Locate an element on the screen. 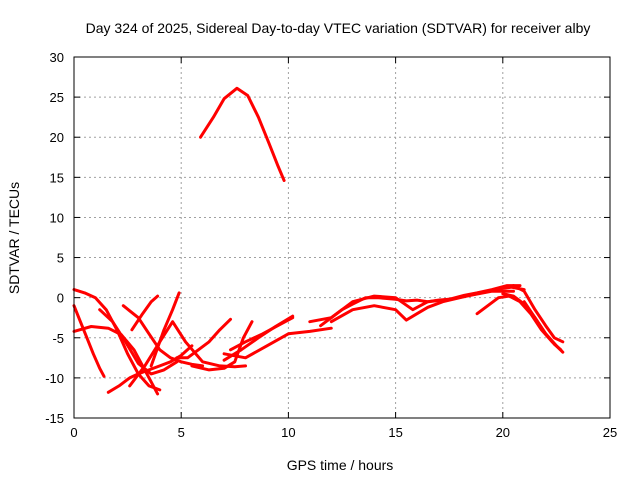  x-tick-label: 15 is located at coordinates (395, 432).